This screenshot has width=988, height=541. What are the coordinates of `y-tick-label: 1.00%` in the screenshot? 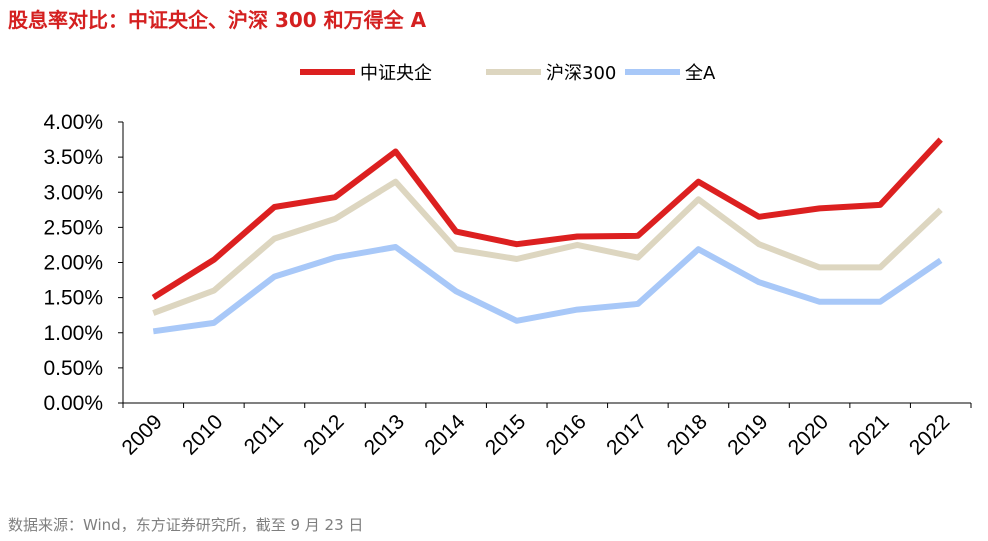 It's located at (73, 333).